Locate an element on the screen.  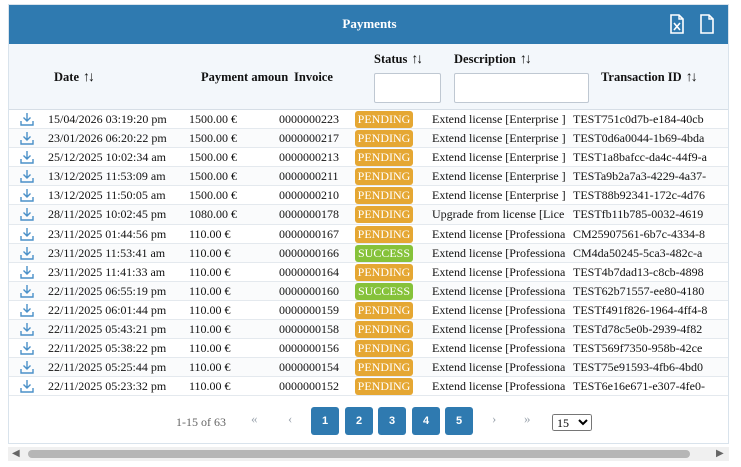
column-amount-header: Payment amoun is located at coordinates (246, 77).